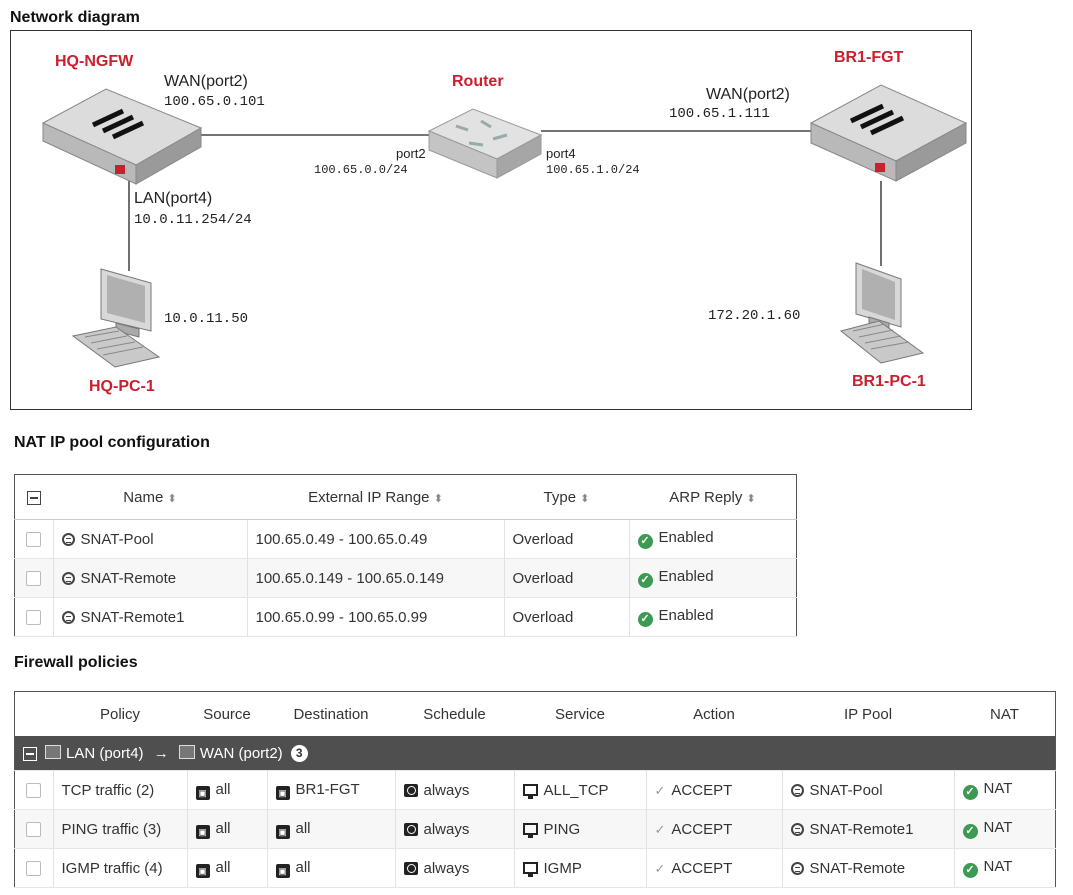 Image resolution: width=1073 pixels, height=895 pixels. What do you see at coordinates (562, 868) in the screenshot?
I see `policy-service: IGMP` at bounding box center [562, 868].